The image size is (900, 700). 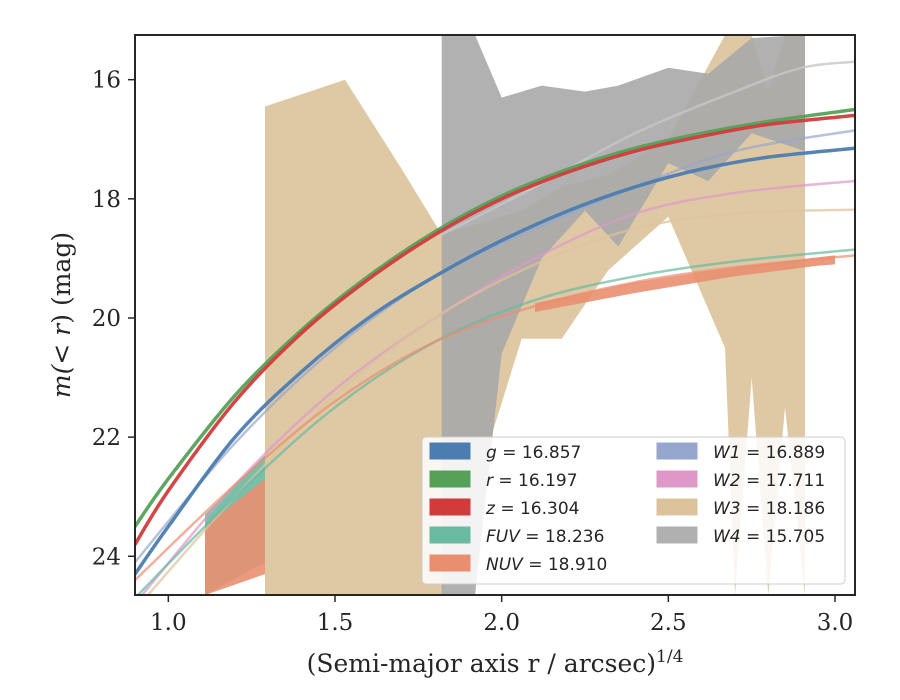 I want to click on legend-swatch-nuv, so click(x=450, y=563).